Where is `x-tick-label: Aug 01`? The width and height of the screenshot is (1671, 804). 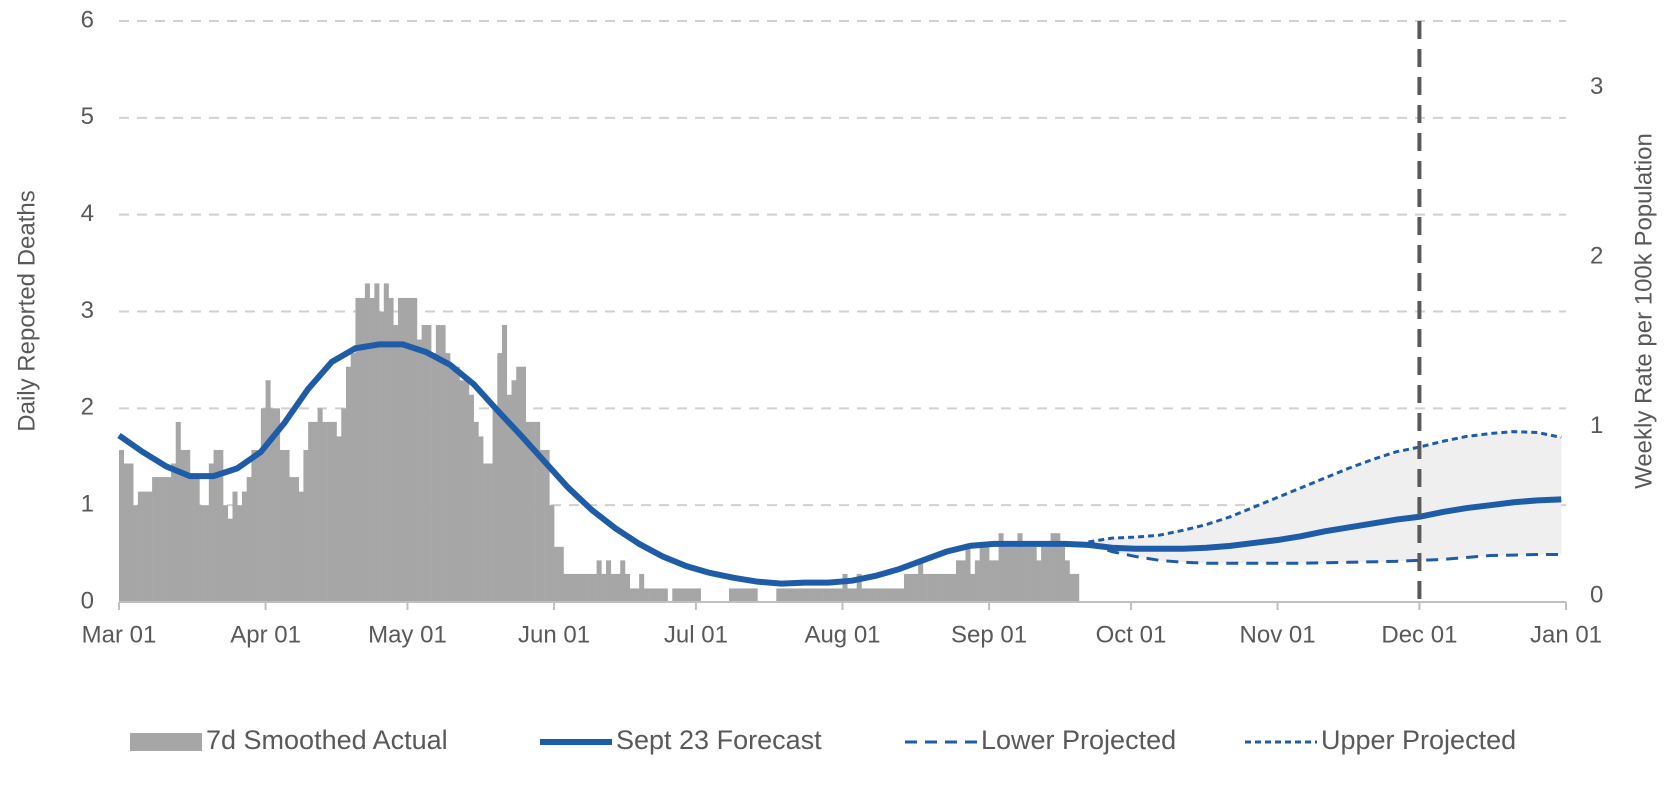
x-tick-label: Aug 01 is located at coordinates (842, 634).